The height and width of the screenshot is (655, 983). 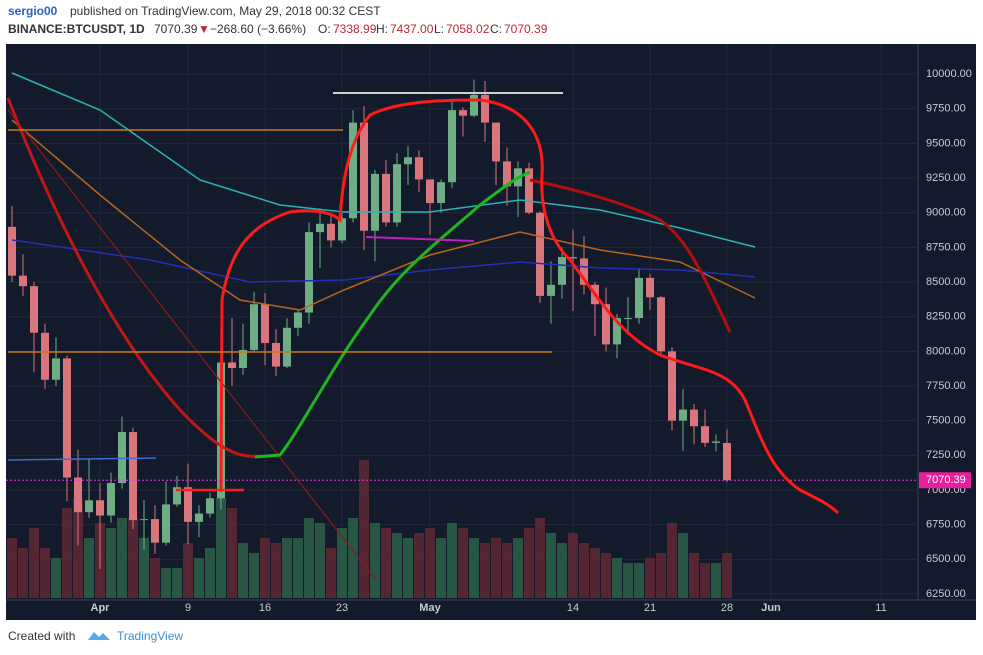 I want to click on arrow: ▼, so click(x=204, y=29).